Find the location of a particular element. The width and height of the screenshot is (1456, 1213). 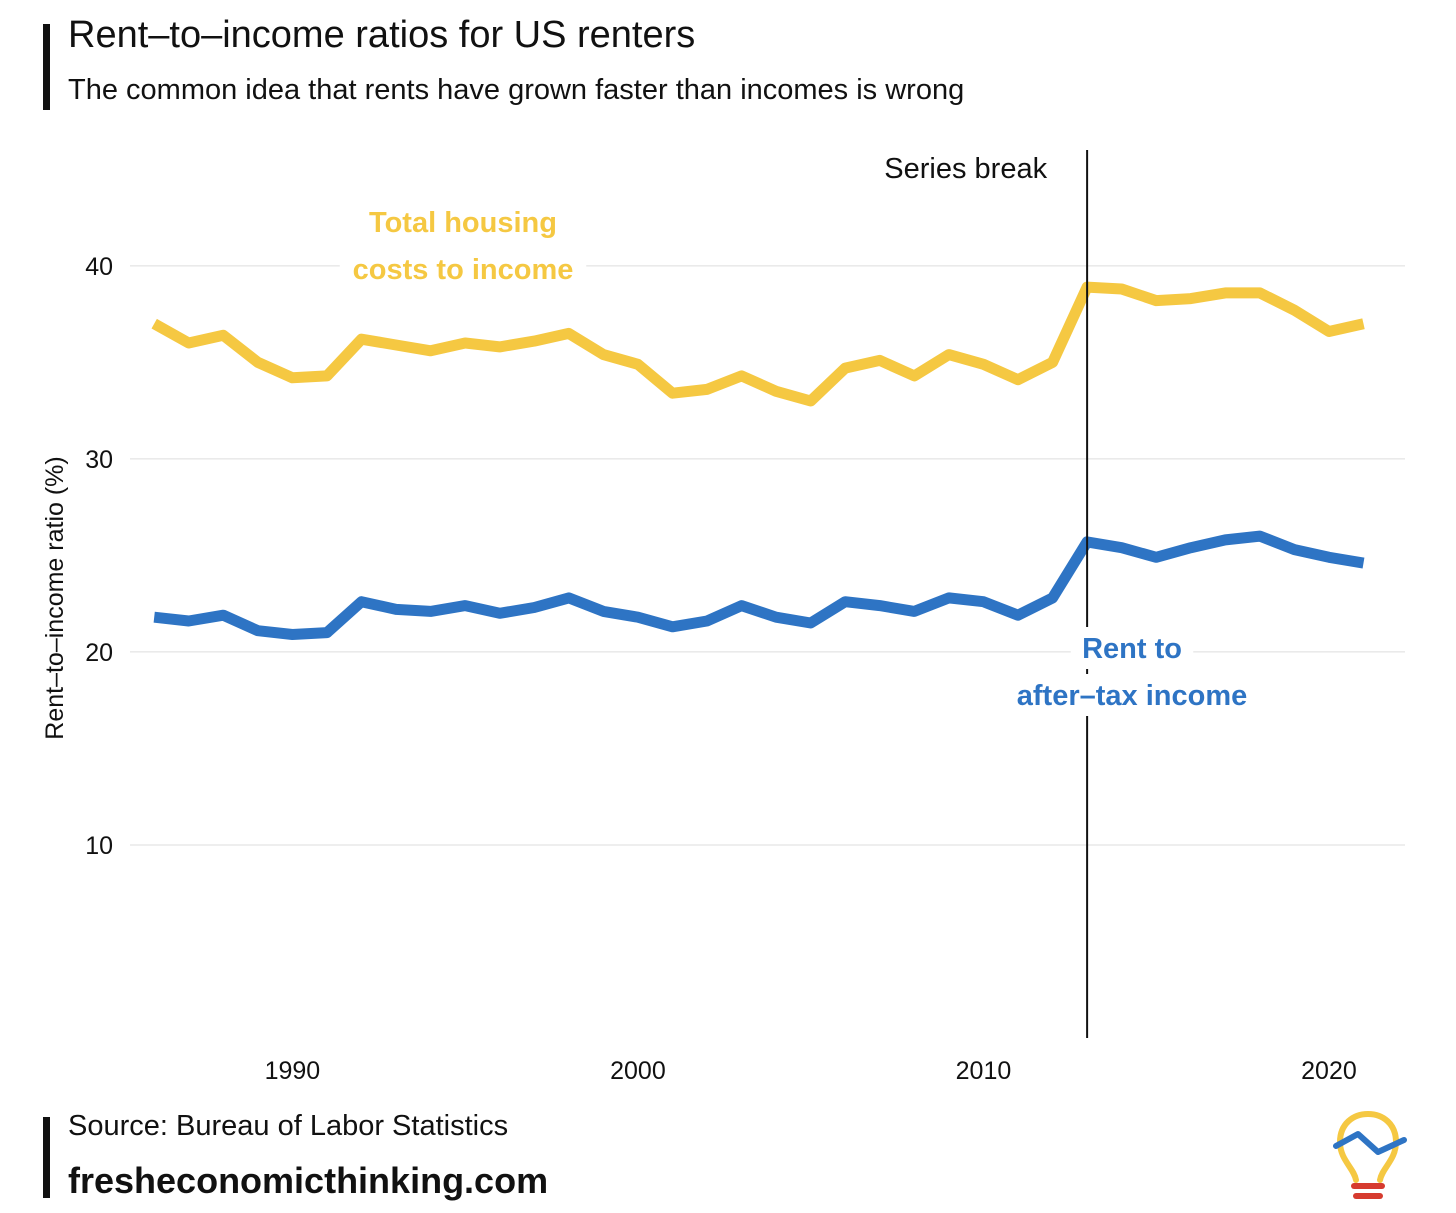

footer-accent-bar is located at coordinates (46, 1157).